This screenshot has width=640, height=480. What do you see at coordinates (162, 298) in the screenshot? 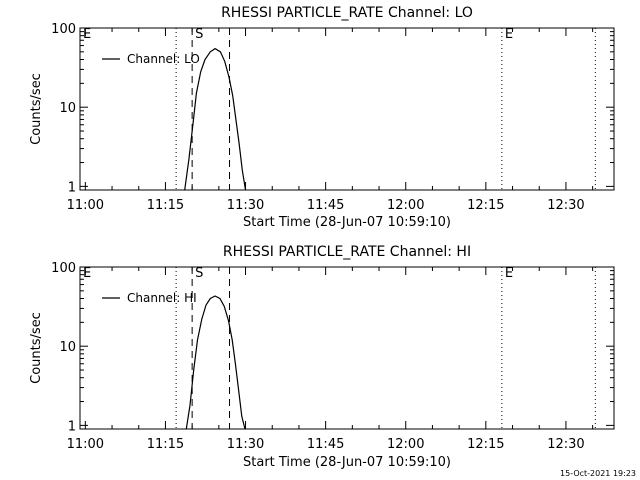
I see `legend-label: Channel: HI` at bounding box center [162, 298].